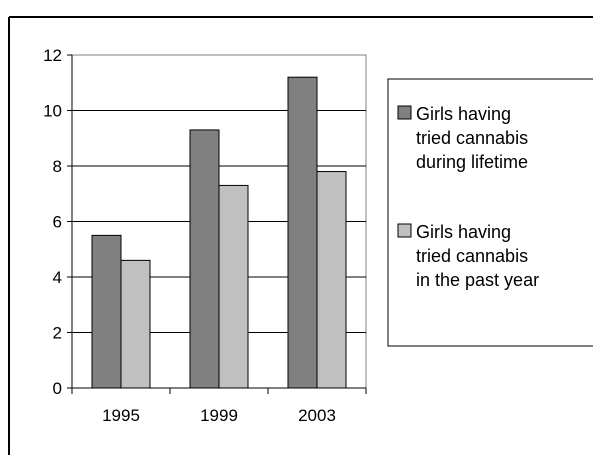  I want to click on legend-label-1: Girls having, so click(463, 114).